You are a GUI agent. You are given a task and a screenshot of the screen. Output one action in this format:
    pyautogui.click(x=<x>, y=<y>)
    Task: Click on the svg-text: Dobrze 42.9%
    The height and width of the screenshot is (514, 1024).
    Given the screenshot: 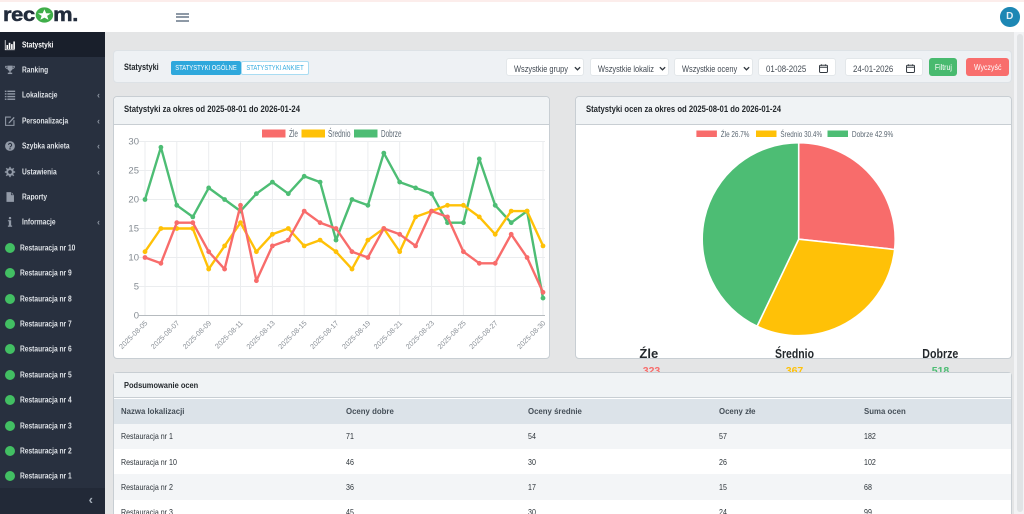 What is the action you would take?
    pyautogui.click(x=873, y=134)
    